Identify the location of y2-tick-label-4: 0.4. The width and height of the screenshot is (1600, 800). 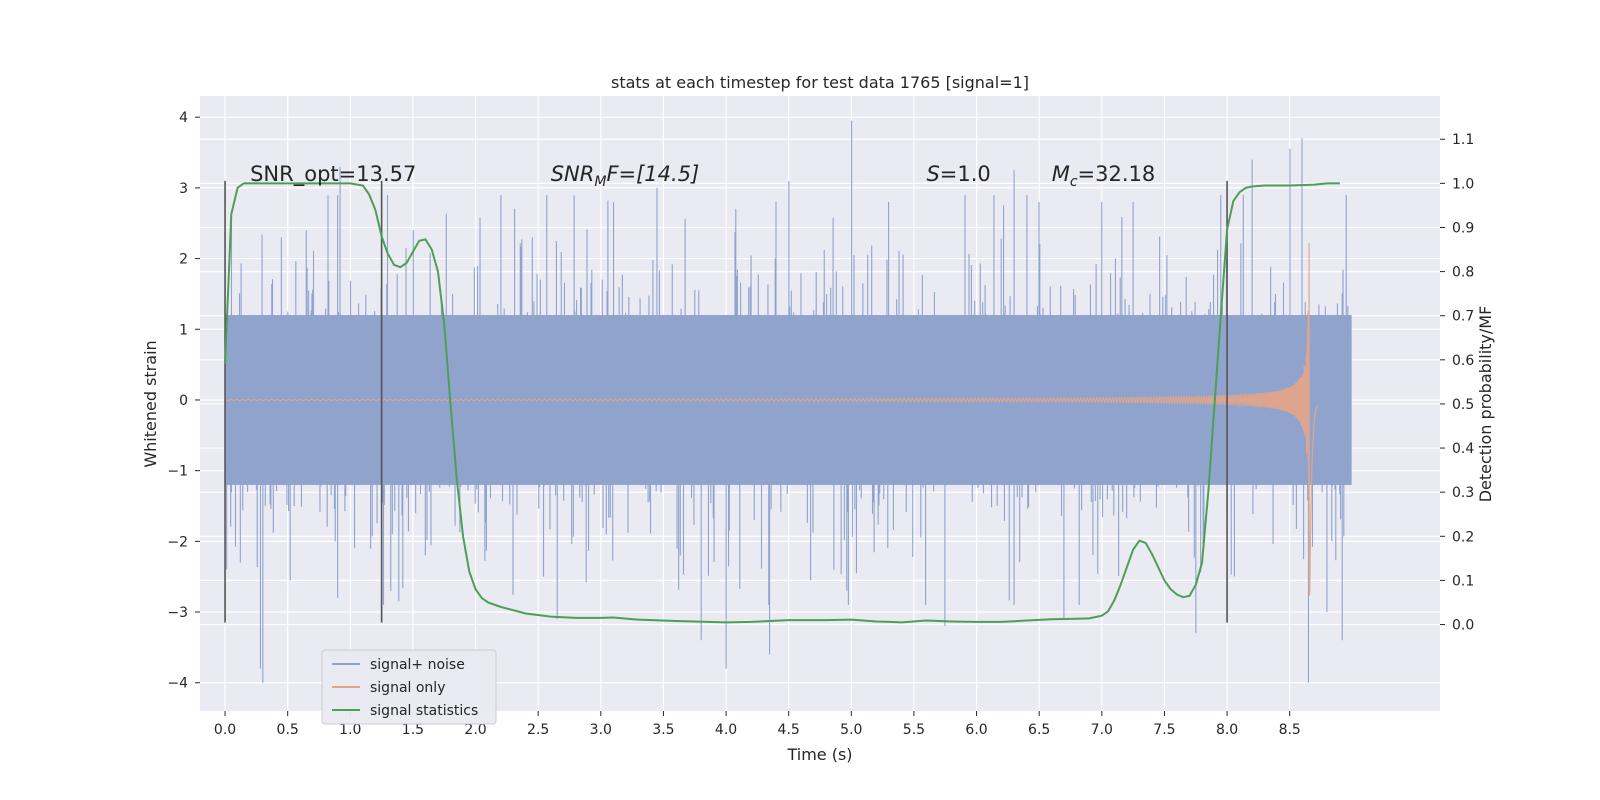
(1463, 449).